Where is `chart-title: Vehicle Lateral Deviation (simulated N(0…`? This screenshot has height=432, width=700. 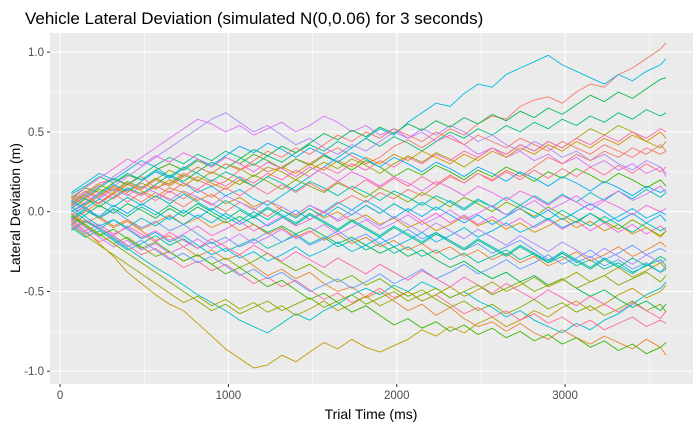 chart-title: Vehicle Lateral Deviation (simulated N(0… is located at coordinates (254, 18).